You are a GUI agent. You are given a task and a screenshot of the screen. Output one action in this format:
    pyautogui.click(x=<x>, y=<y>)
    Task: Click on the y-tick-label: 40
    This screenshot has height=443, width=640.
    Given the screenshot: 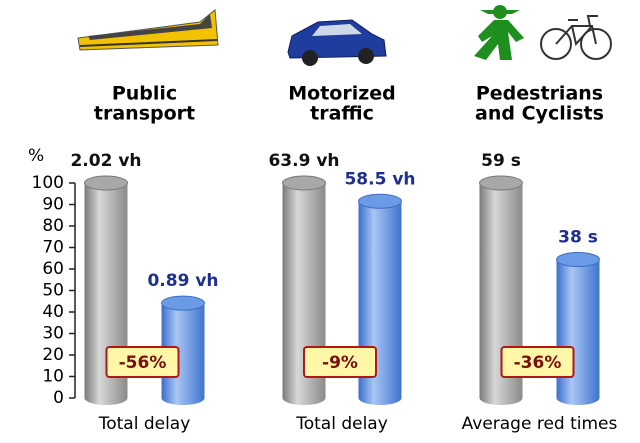 What is the action you would take?
    pyautogui.click(x=53, y=312)
    